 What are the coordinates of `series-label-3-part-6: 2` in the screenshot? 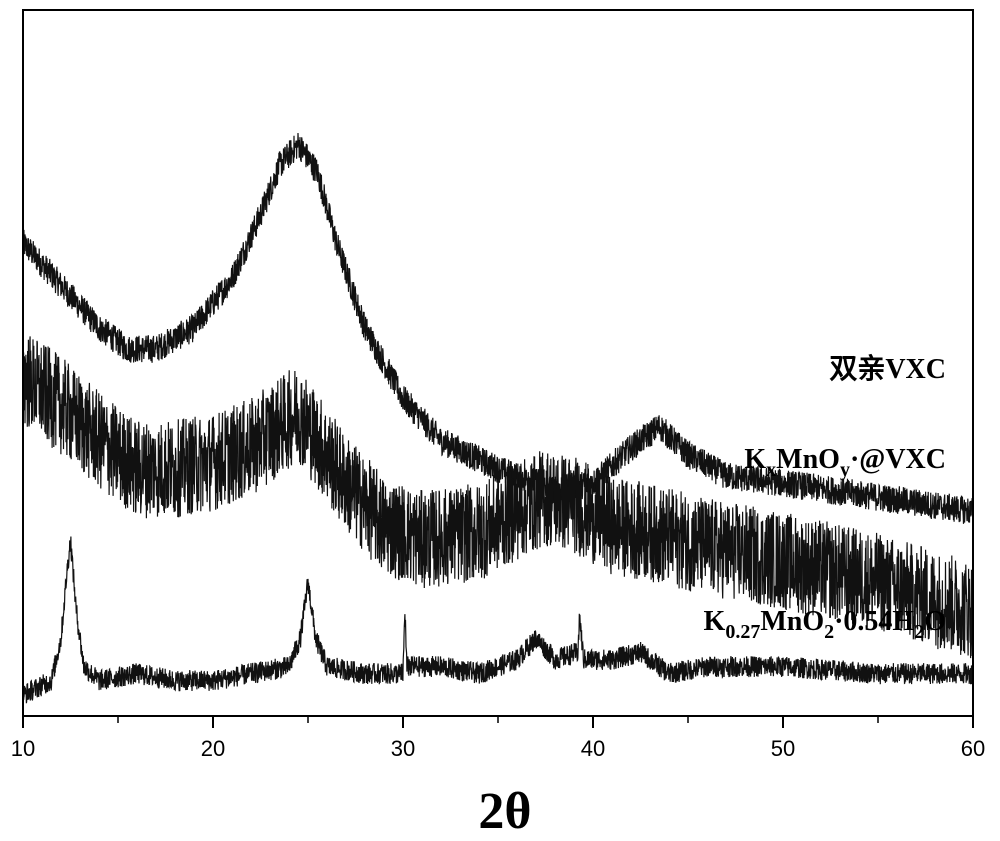 It's located at (919, 632).